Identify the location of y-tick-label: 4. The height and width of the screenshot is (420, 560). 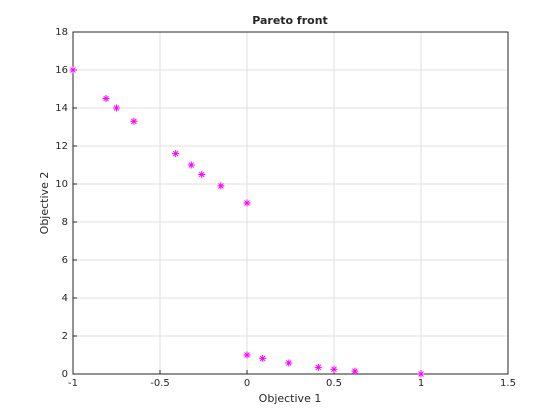
(65, 298).